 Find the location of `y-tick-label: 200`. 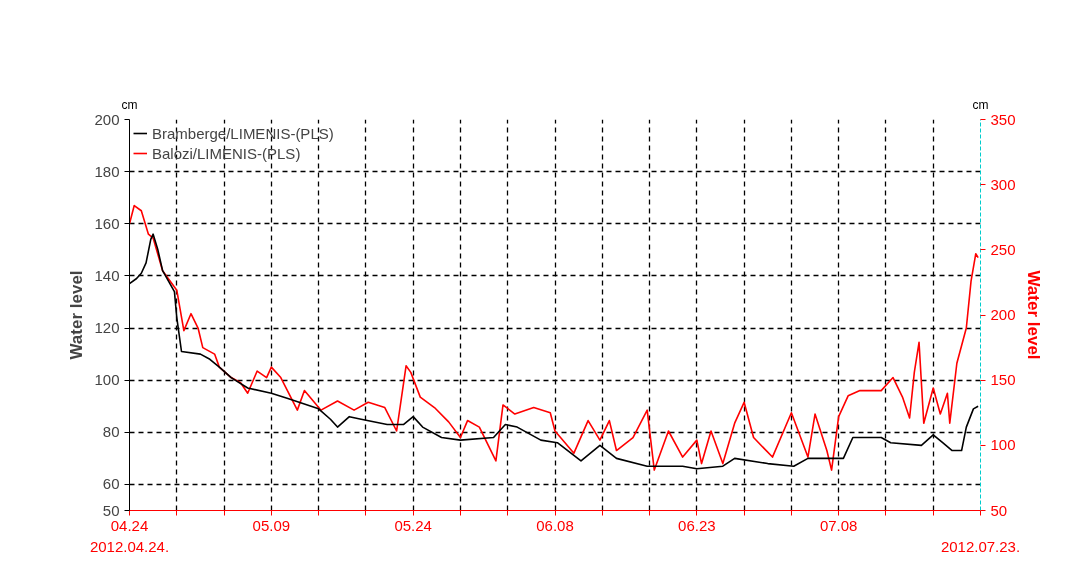

y-tick-label: 200 is located at coordinates (107, 119).